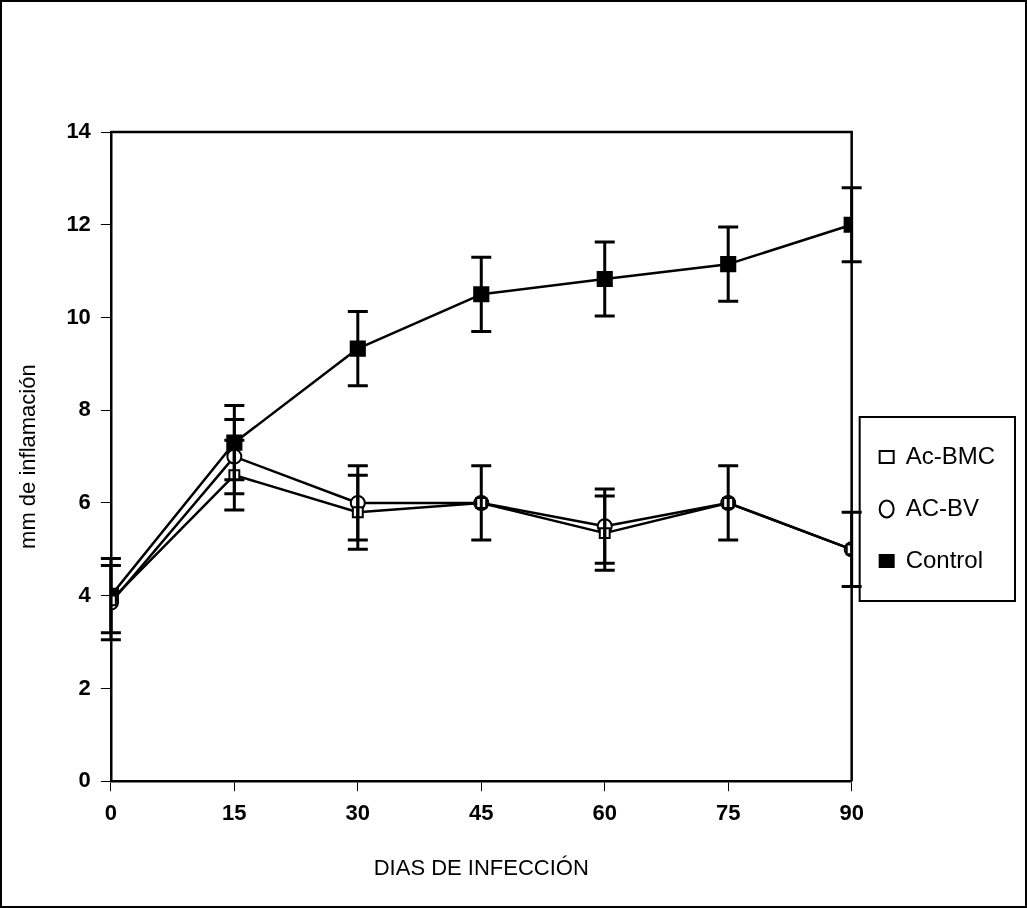 The image size is (1027, 908). I want to click on x-tick-label: 75, so click(728, 813).